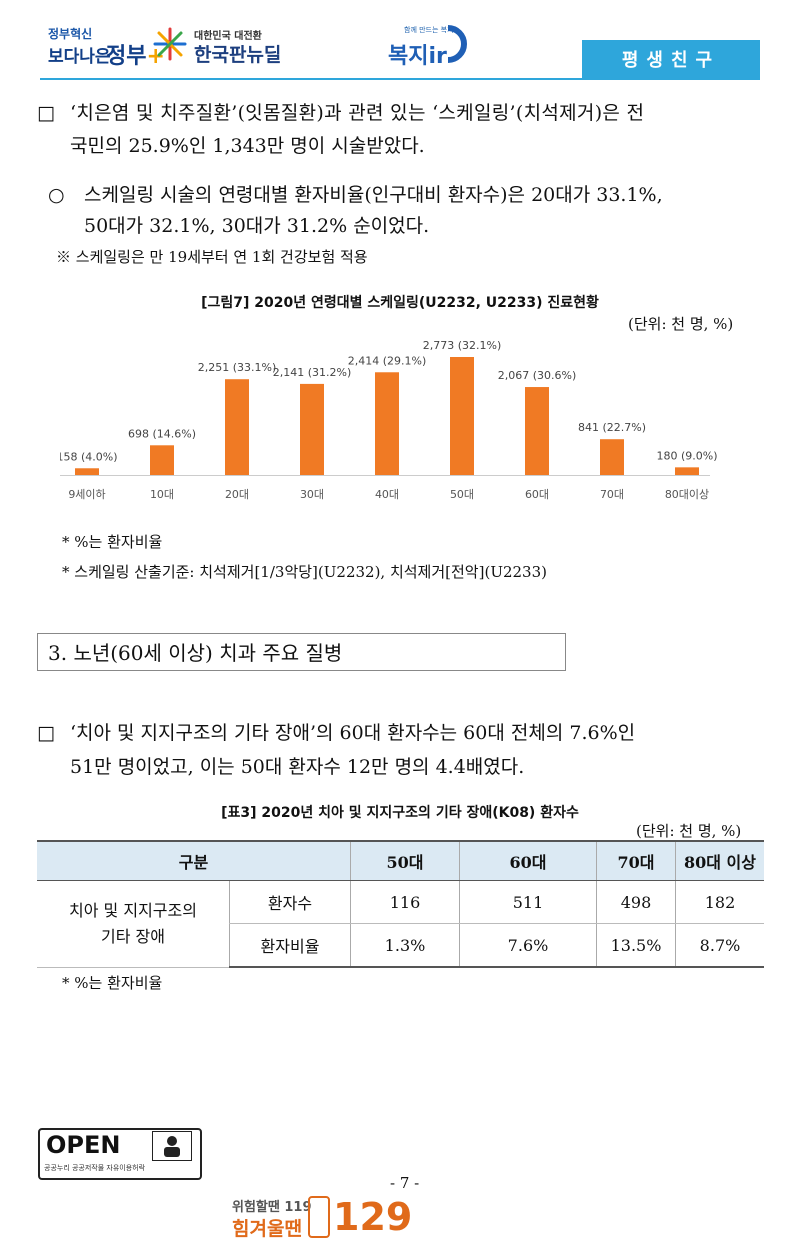 The height and width of the screenshot is (1243, 800). I want to click on hotline-text-top: 위험할땐 119, so click(272, 1207).